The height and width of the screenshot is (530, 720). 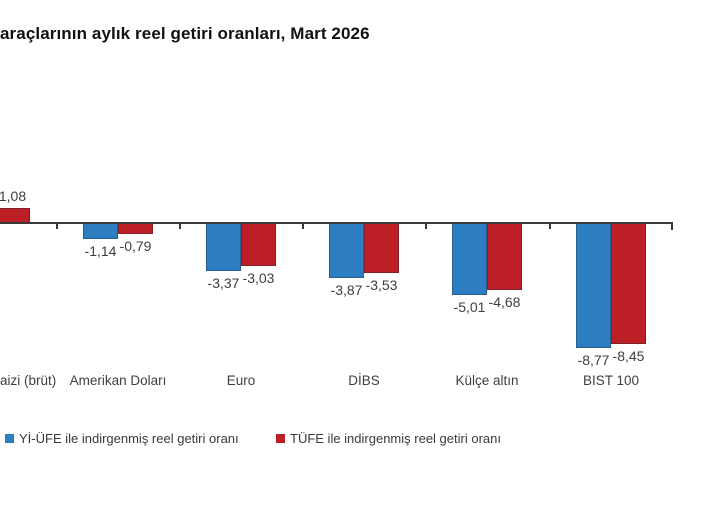 What do you see at coordinates (9, 438) in the screenshot?
I see `legend-swatch-yiufe-icon` at bounding box center [9, 438].